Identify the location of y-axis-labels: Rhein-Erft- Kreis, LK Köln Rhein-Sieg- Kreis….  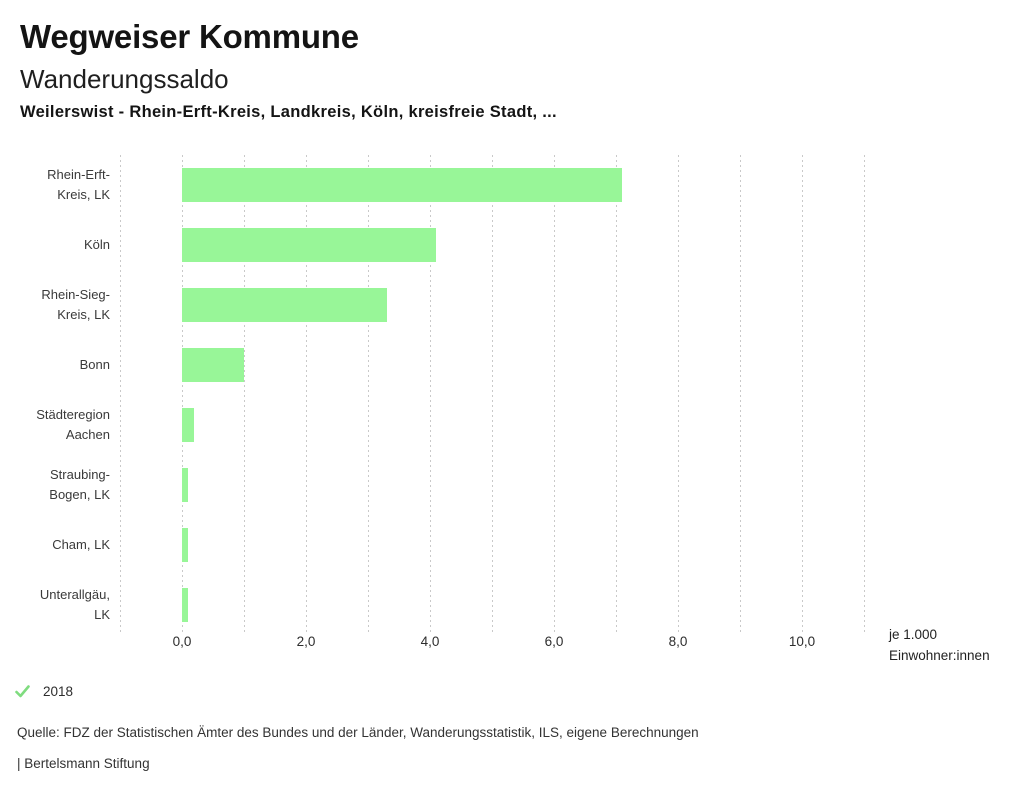
(55, 395).